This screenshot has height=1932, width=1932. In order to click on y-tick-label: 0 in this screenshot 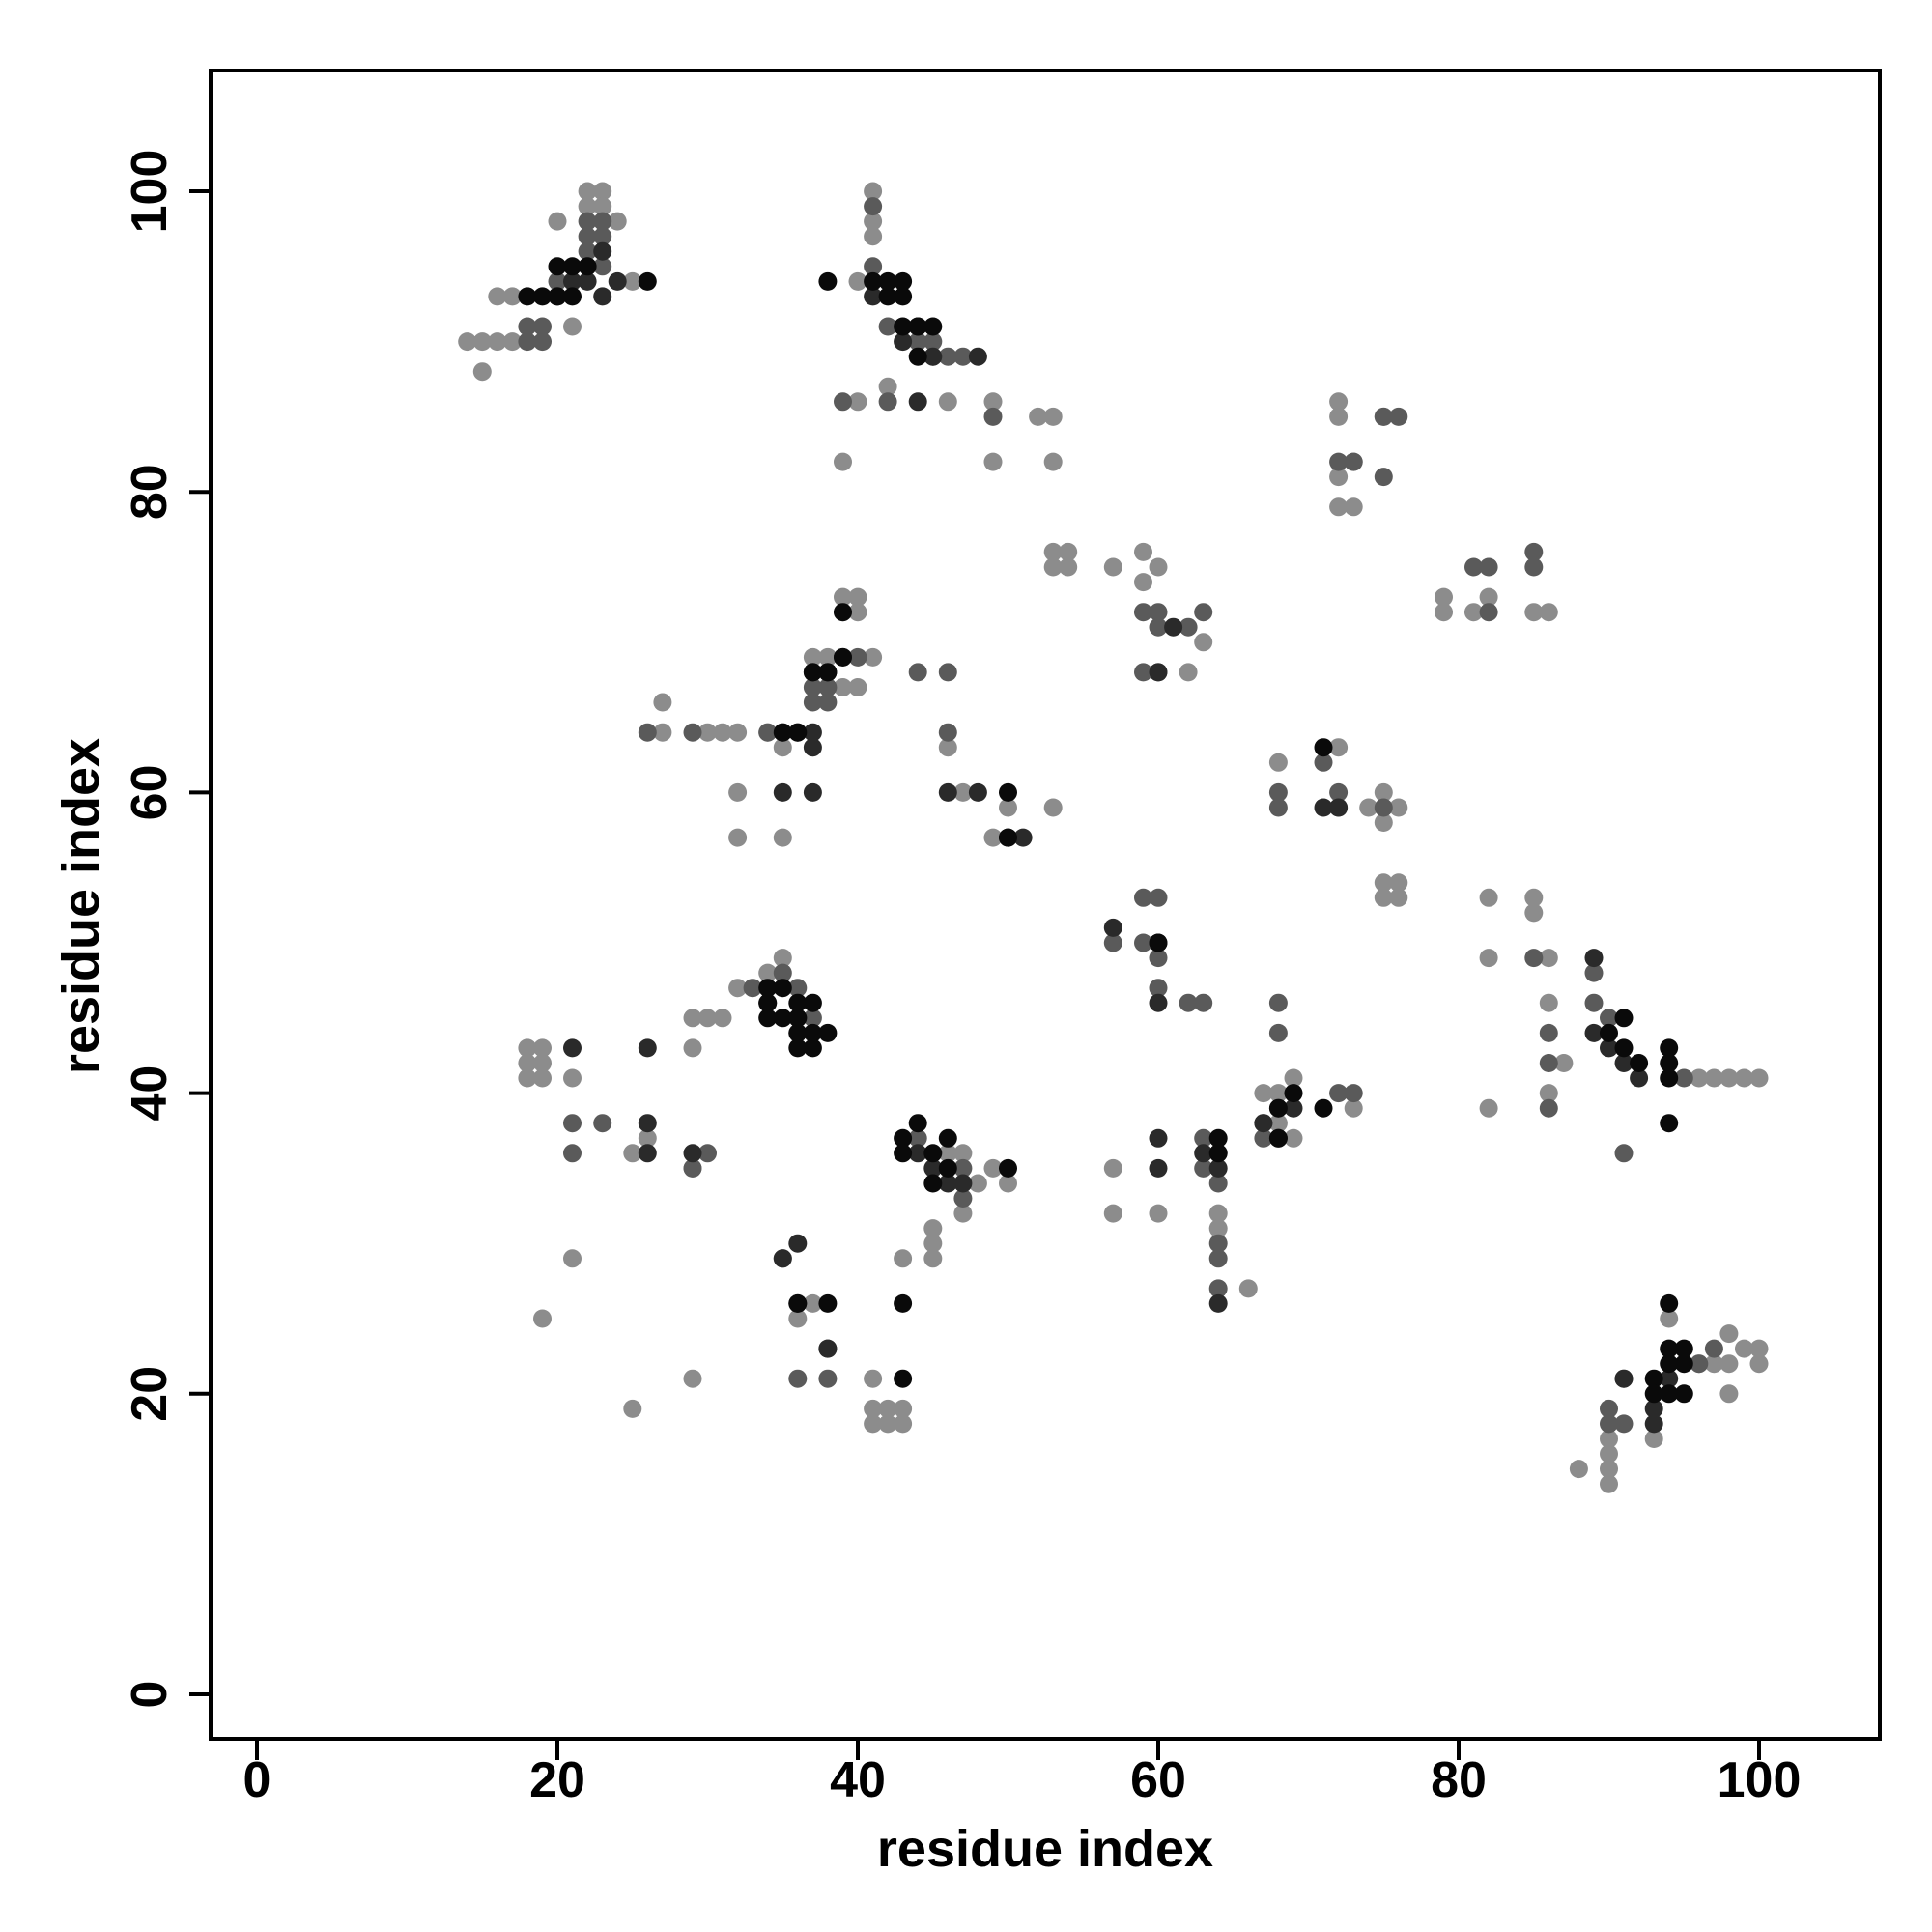, I will do `click(150, 1695)`.